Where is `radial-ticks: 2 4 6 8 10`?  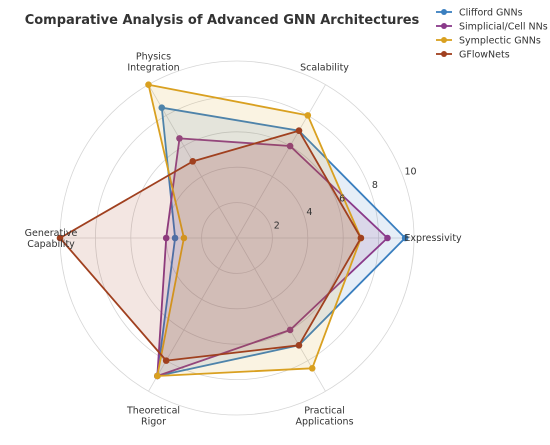
radial-ticks: 2 4 6 8 10 is located at coordinates (345, 198).